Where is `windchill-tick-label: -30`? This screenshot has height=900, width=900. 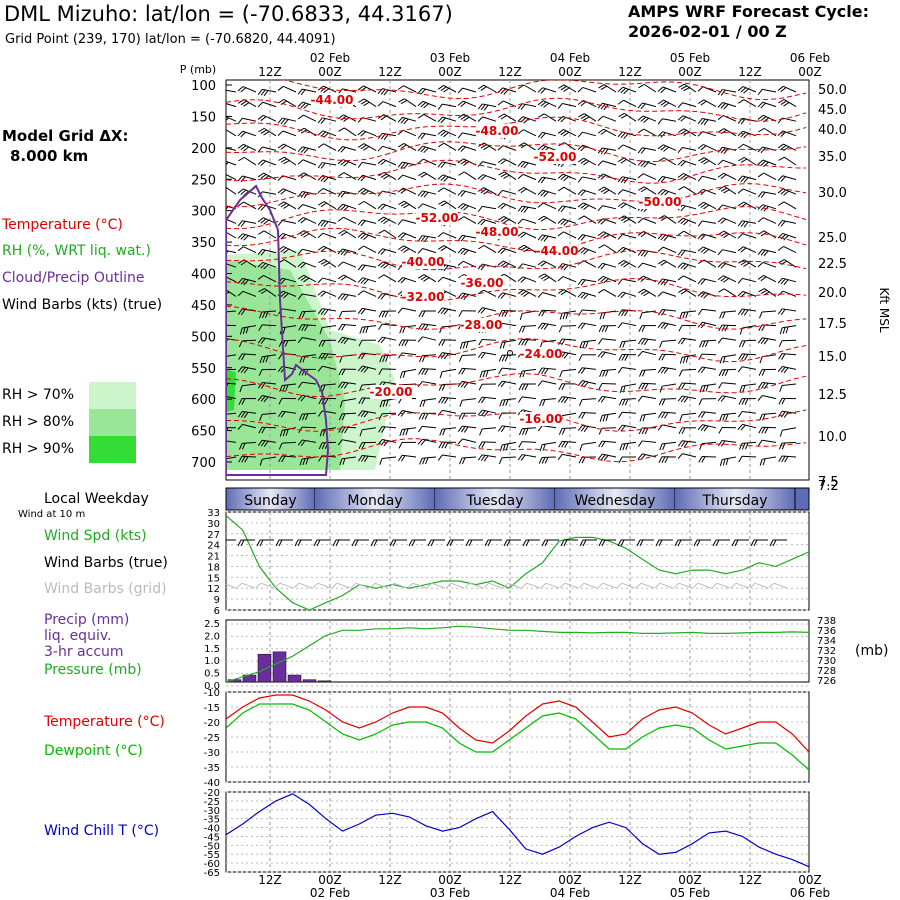
windchill-tick-label: -30 is located at coordinates (212, 811).